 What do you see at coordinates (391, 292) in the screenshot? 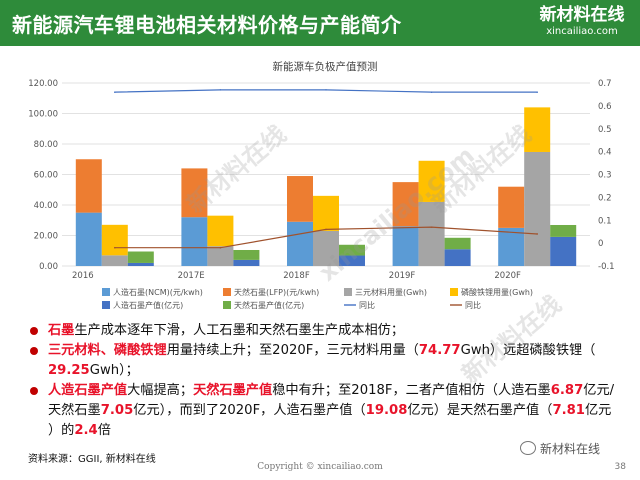
I see `legend-label: 三元材料用量(Gwh)` at bounding box center [391, 292].